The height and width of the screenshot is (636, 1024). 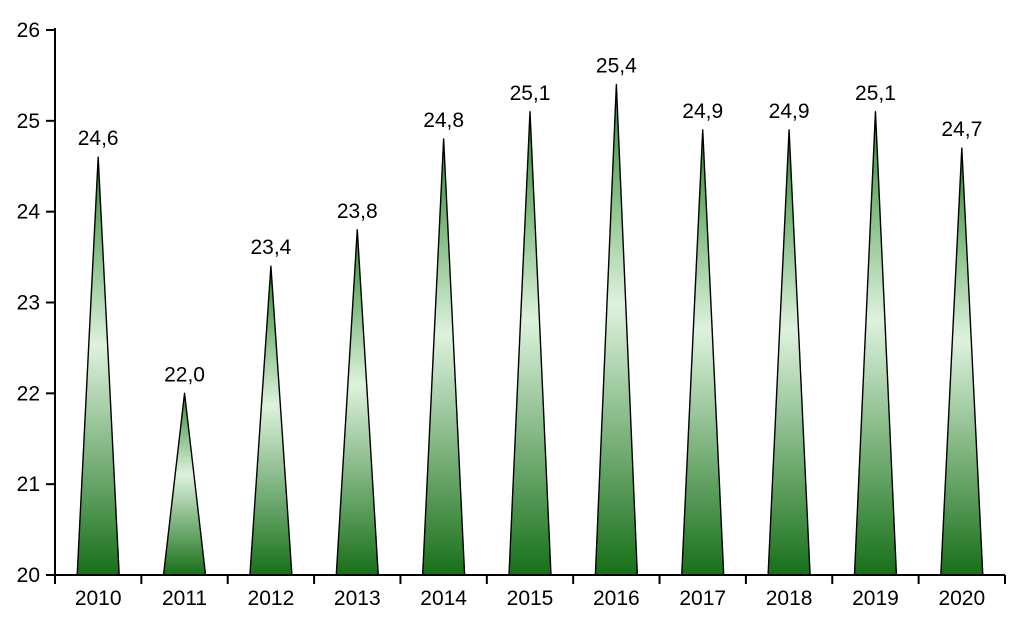 I want to click on value-label-2019: 25,1, so click(x=875, y=93).